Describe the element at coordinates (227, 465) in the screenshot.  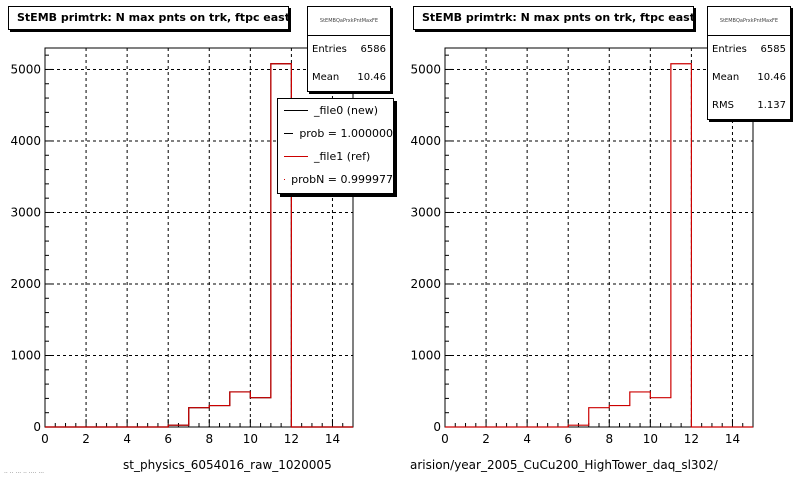
I see `x-axis-title: st_physics_6054016_raw_1020005` at that location.